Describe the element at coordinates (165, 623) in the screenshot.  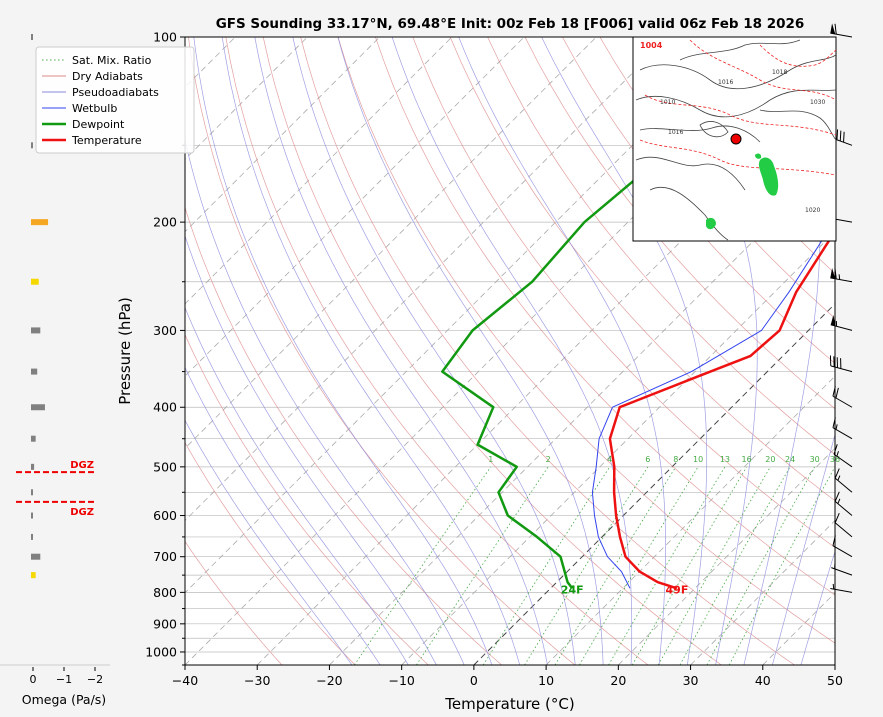
I see `y-tick-label: 900` at that location.